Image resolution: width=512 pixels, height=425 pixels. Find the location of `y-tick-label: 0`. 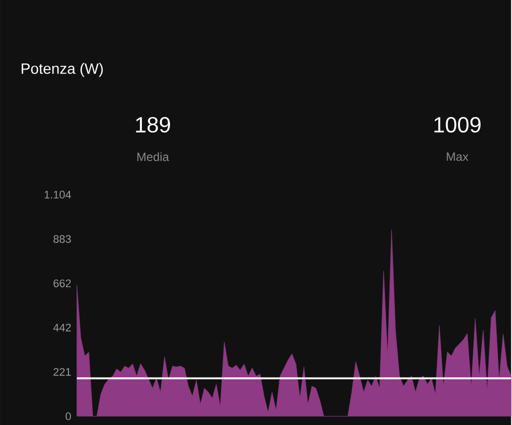

y-tick-label: 0 is located at coordinates (68, 416).